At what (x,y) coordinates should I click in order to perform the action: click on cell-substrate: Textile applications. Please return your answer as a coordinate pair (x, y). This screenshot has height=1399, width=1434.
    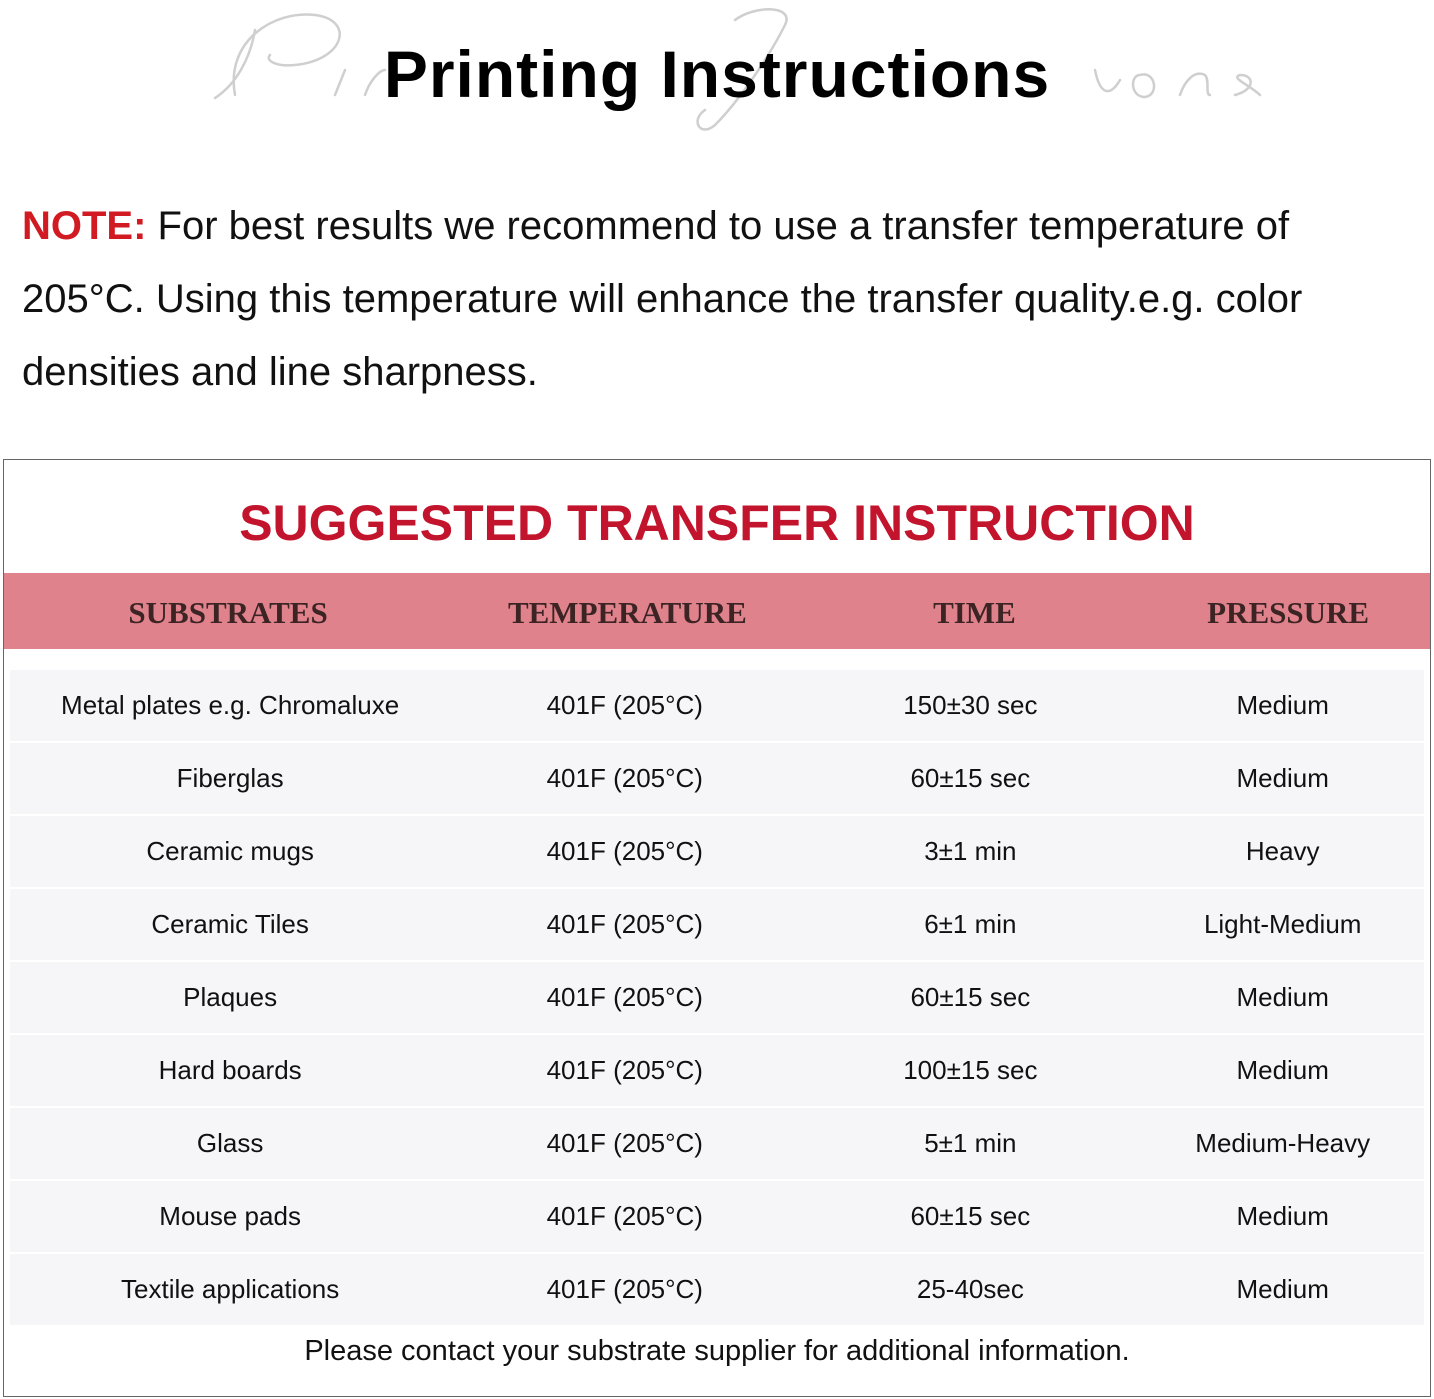
    Looking at the image, I should click on (230, 1289).